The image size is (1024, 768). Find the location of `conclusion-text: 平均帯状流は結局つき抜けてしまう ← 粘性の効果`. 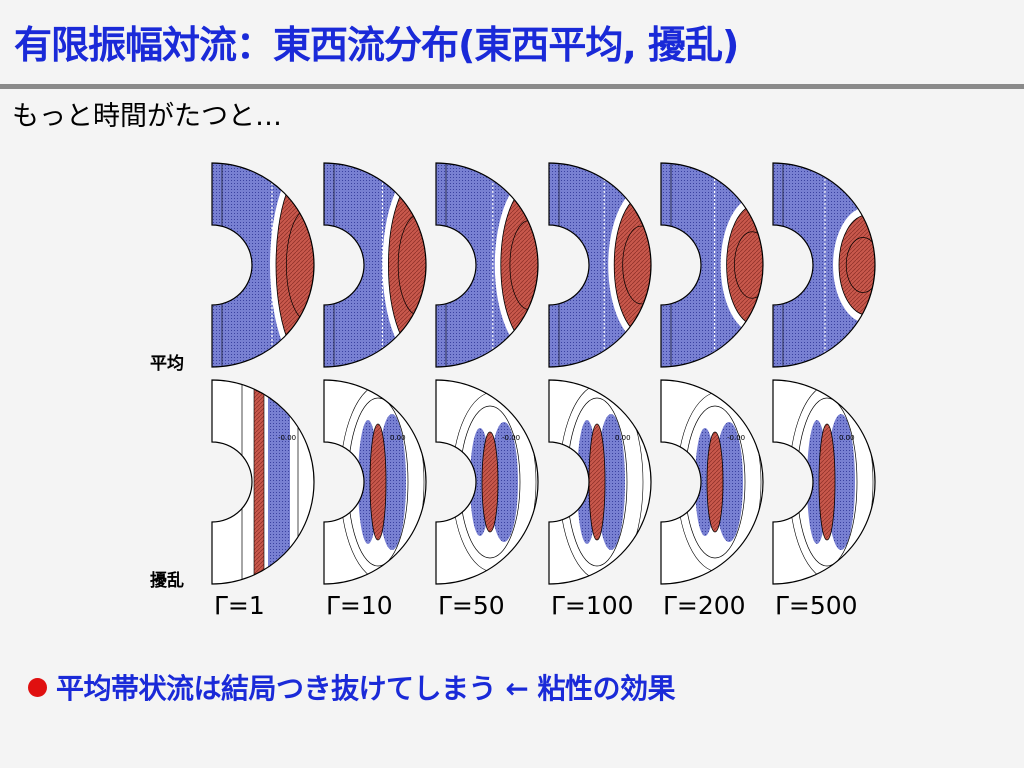

conclusion-text: 平均帯状流は結局つき抜けてしまう ← 粘性の効果 is located at coordinates (365, 688).